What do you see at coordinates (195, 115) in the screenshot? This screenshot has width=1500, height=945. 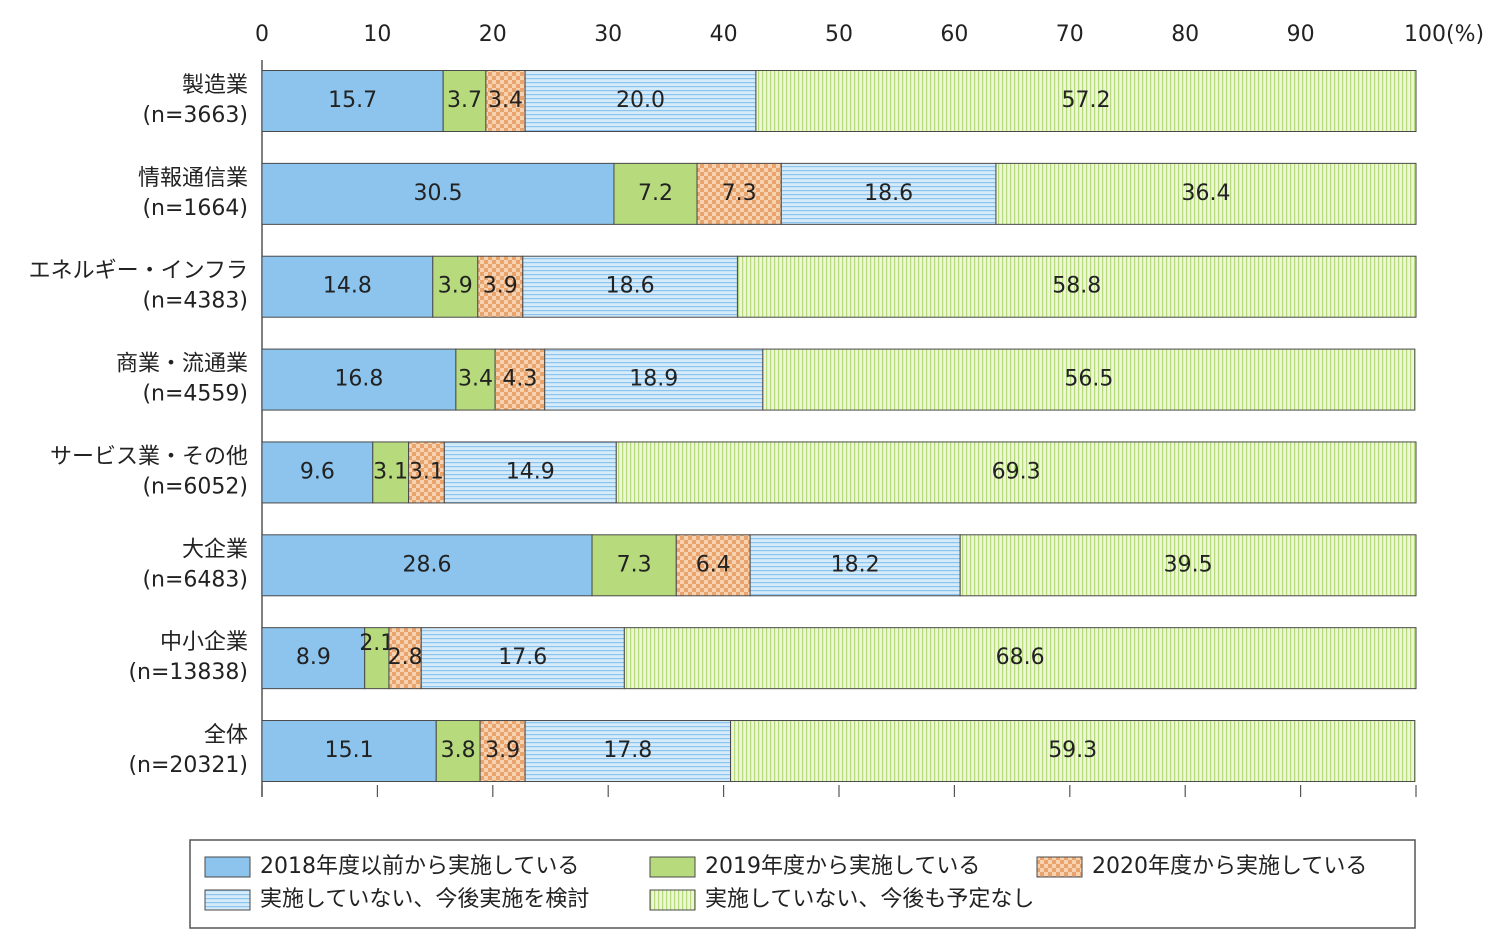 I see `category-label: (n=3663)` at bounding box center [195, 115].